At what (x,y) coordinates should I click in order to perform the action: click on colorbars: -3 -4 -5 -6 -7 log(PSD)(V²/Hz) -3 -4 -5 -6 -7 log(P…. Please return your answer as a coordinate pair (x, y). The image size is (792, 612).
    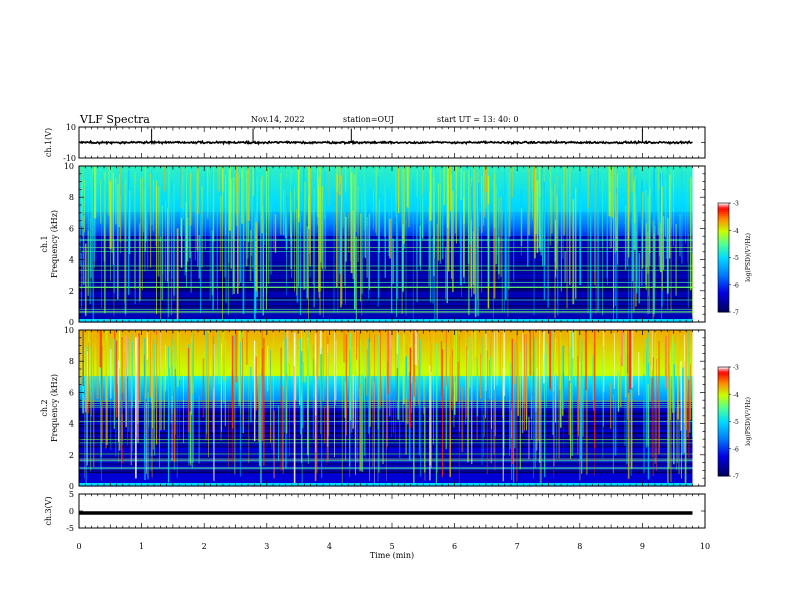
    Looking at the image, I should click on (734, 341).